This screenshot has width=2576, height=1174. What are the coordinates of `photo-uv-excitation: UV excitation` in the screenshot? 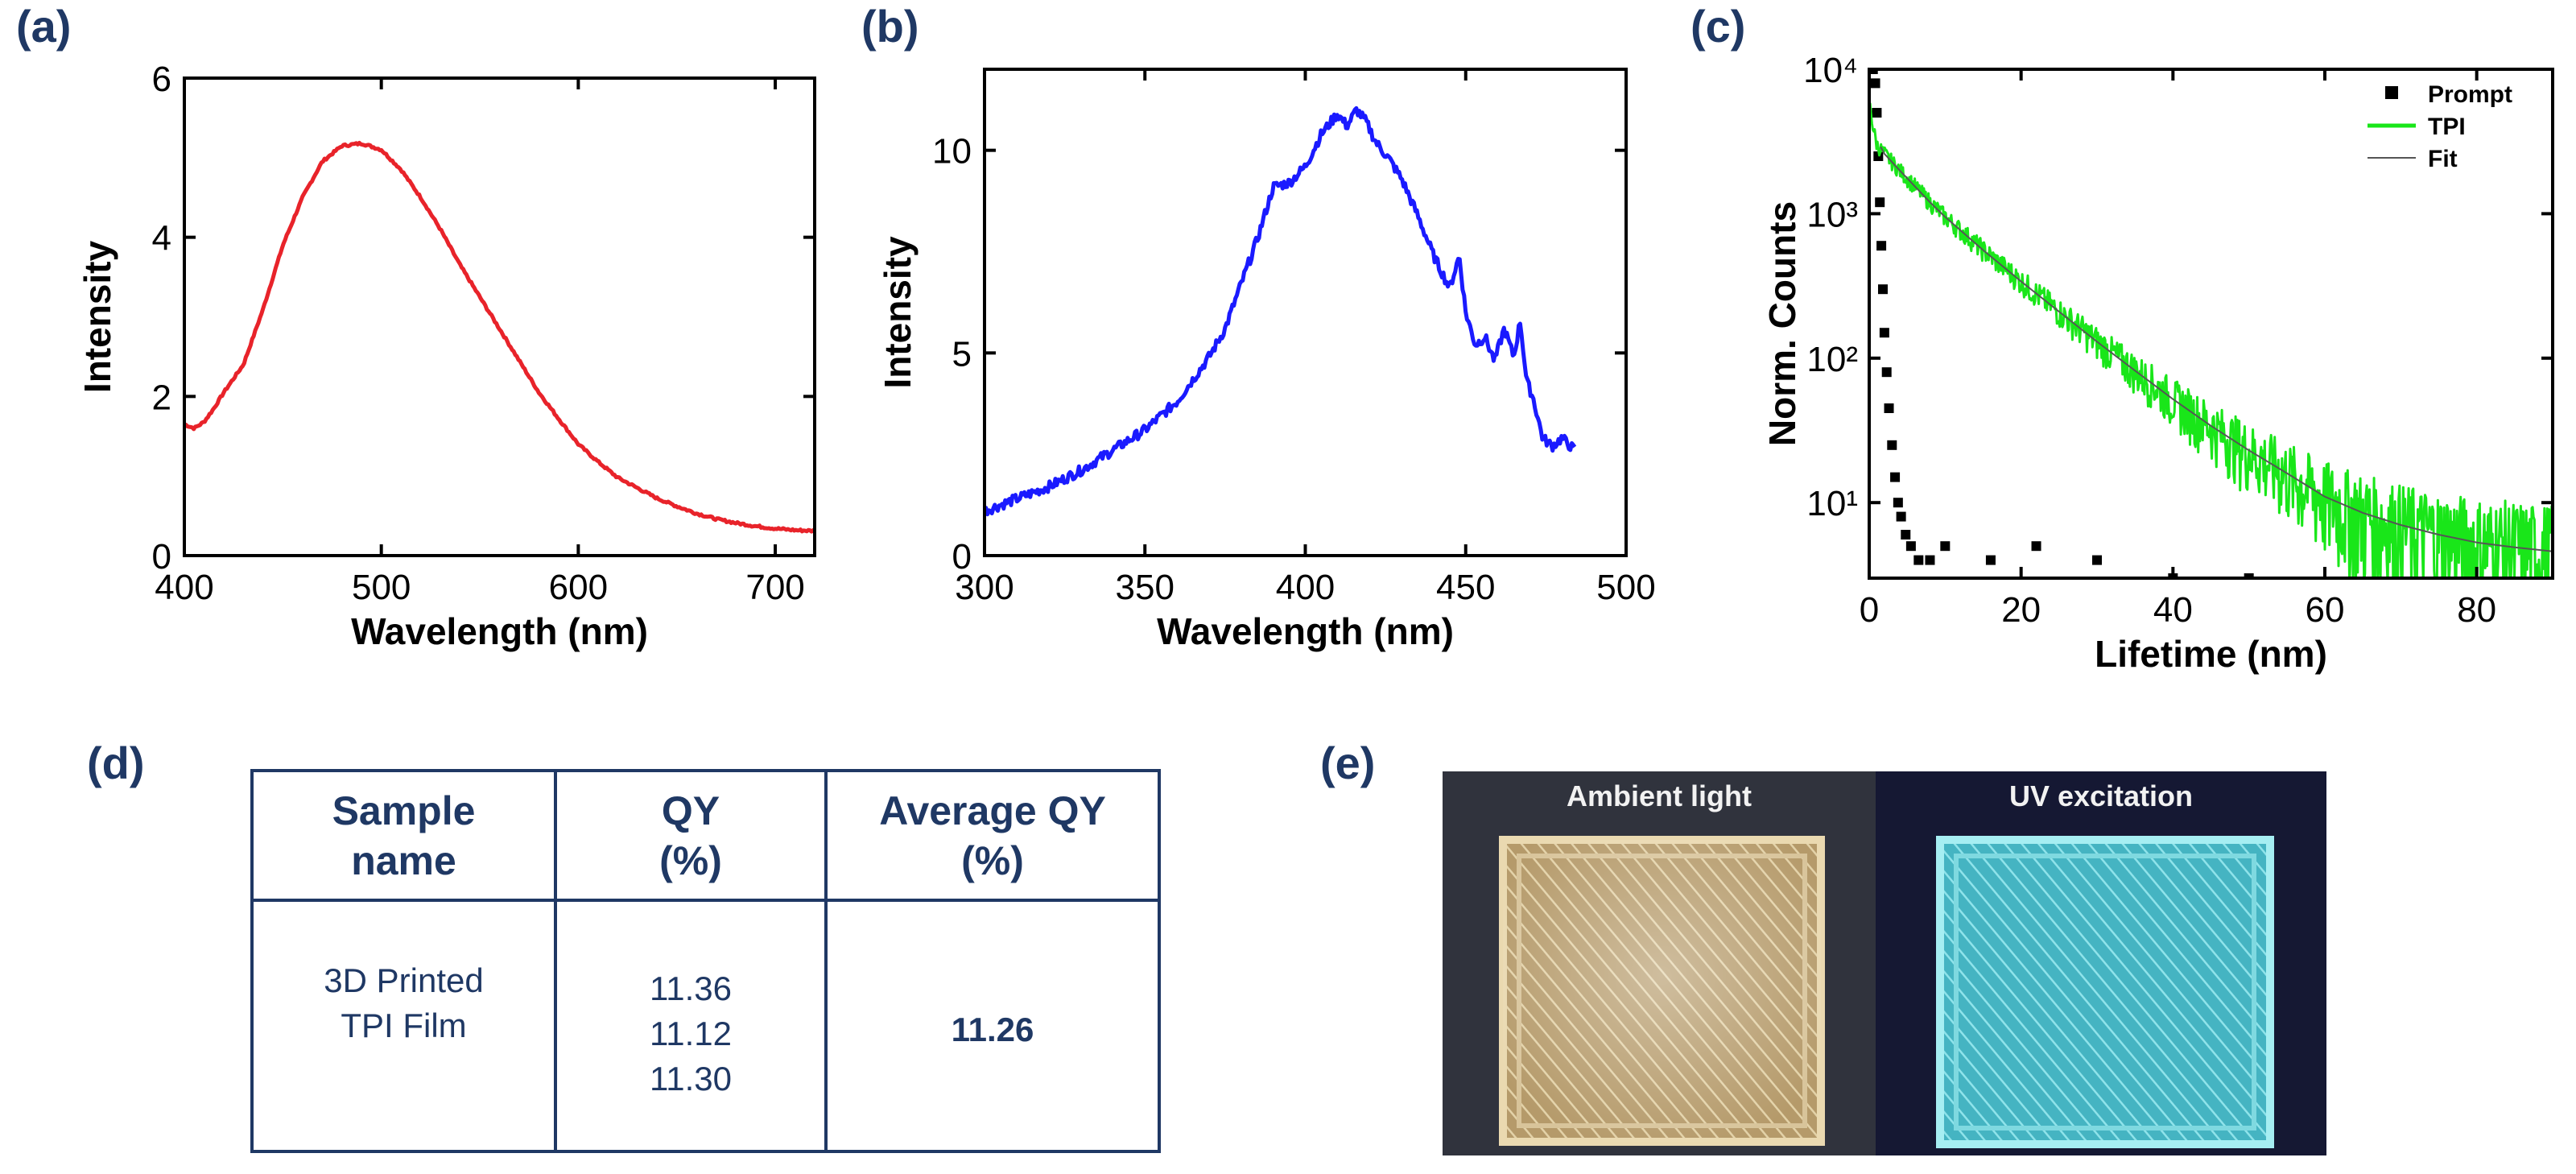 It's located at (2101, 963).